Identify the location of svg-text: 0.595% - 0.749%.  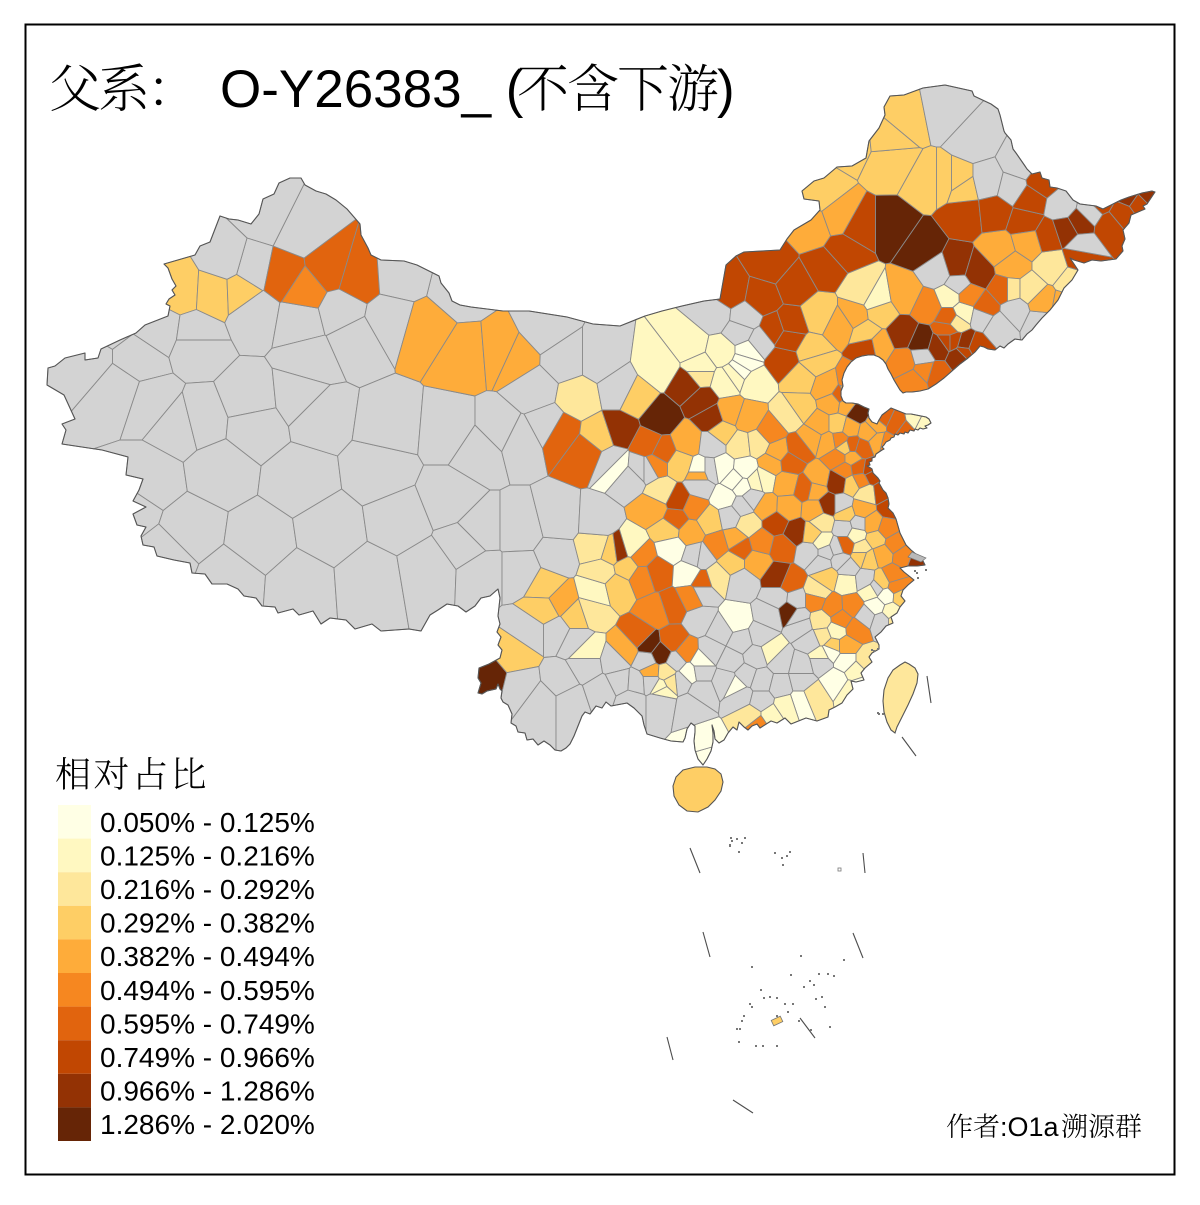
(207, 1023).